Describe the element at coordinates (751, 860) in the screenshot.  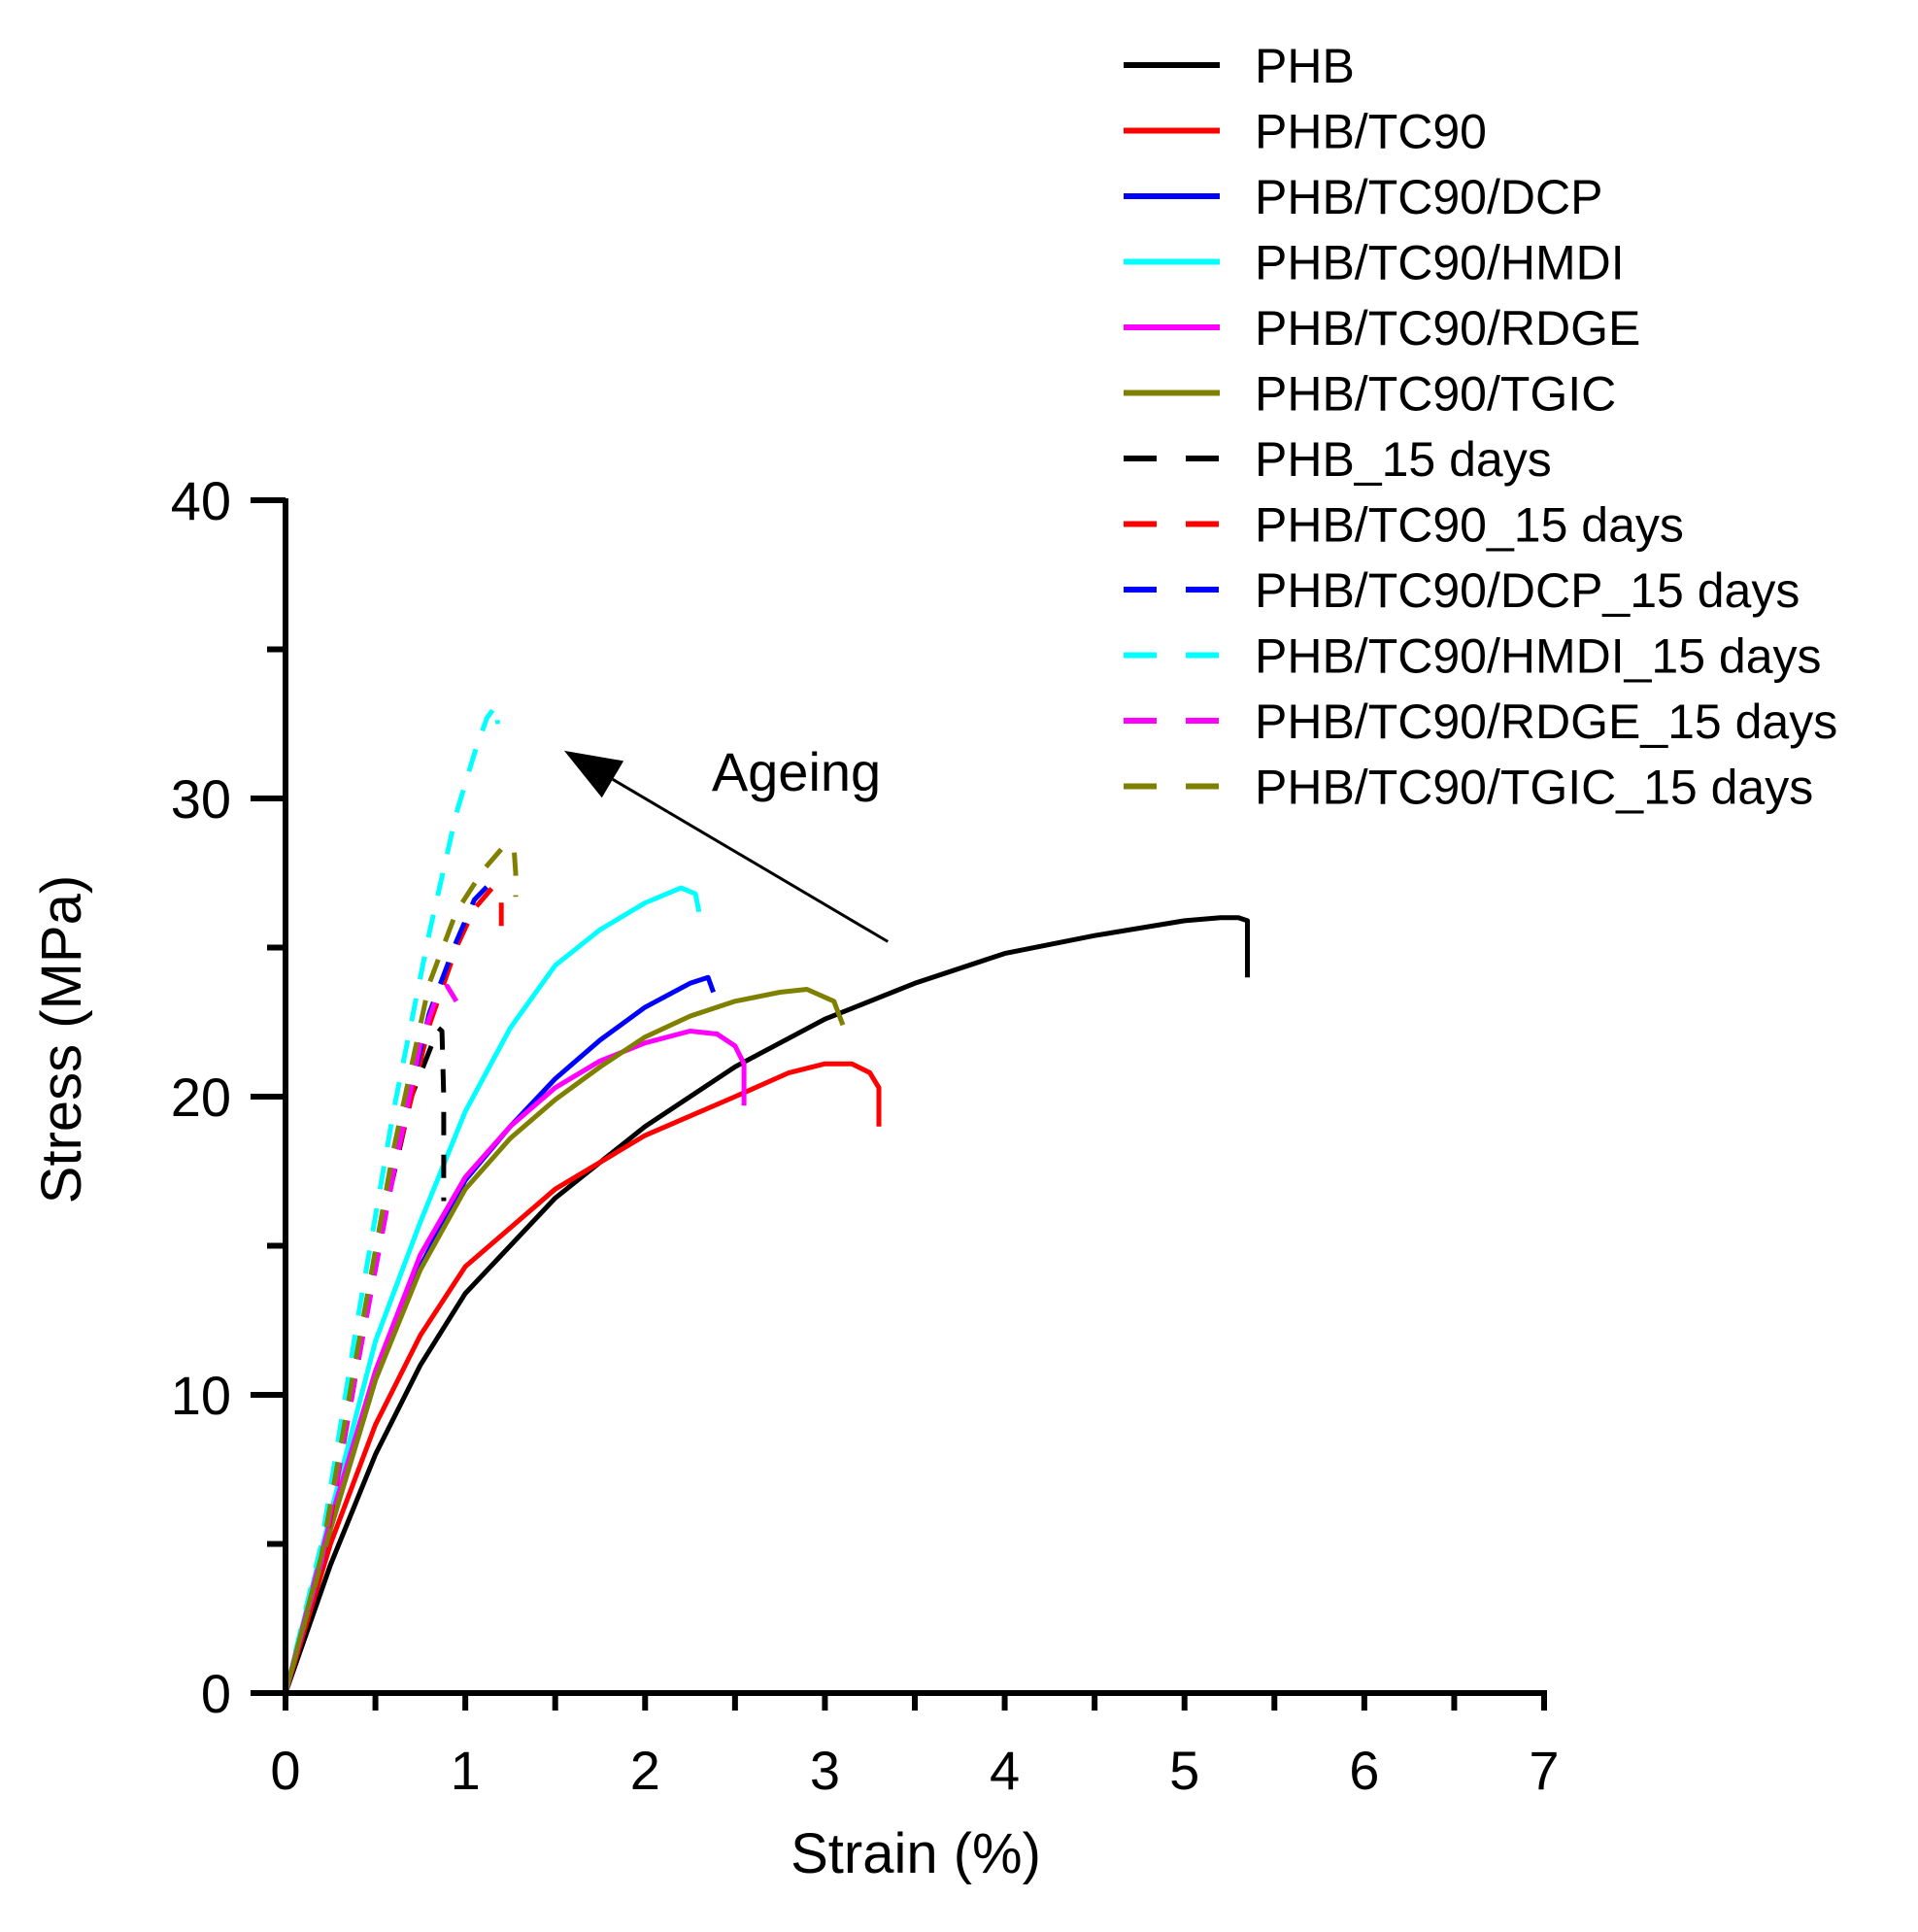
I see `ageing-arrow` at that location.